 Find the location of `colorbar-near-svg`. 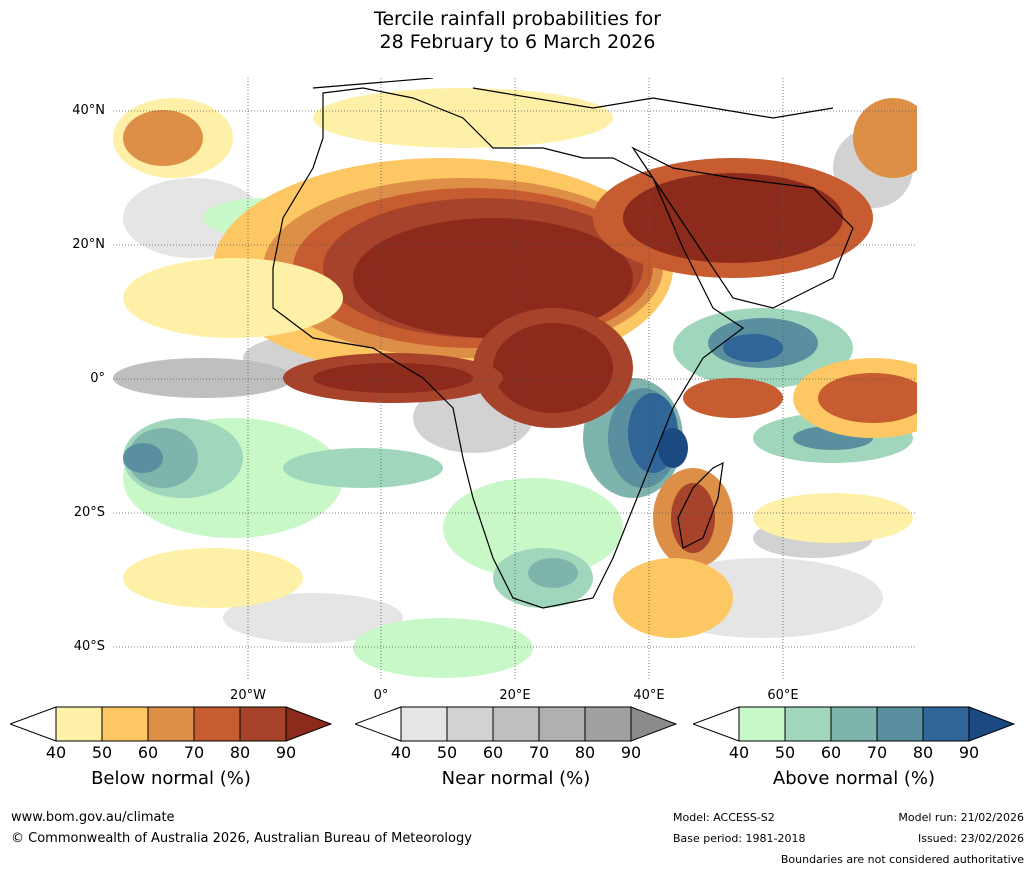

colorbar-near-svg is located at coordinates (516, 724).